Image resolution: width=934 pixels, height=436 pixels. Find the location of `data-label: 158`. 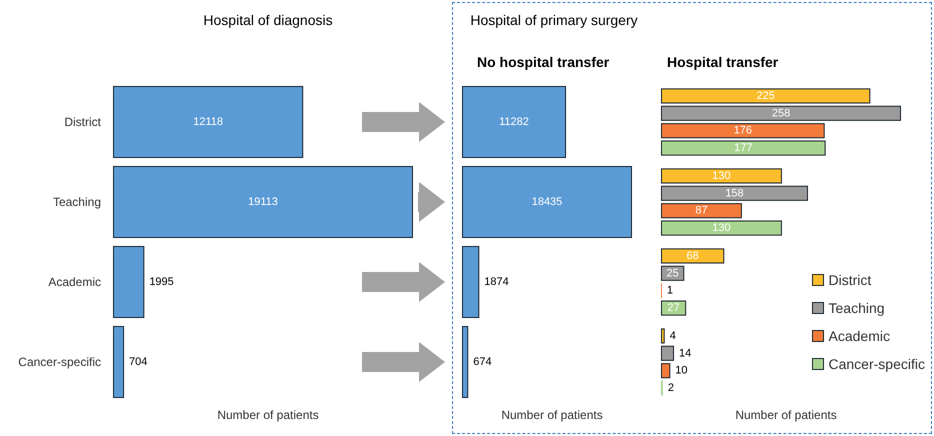

data-label: 158 is located at coordinates (734, 193).